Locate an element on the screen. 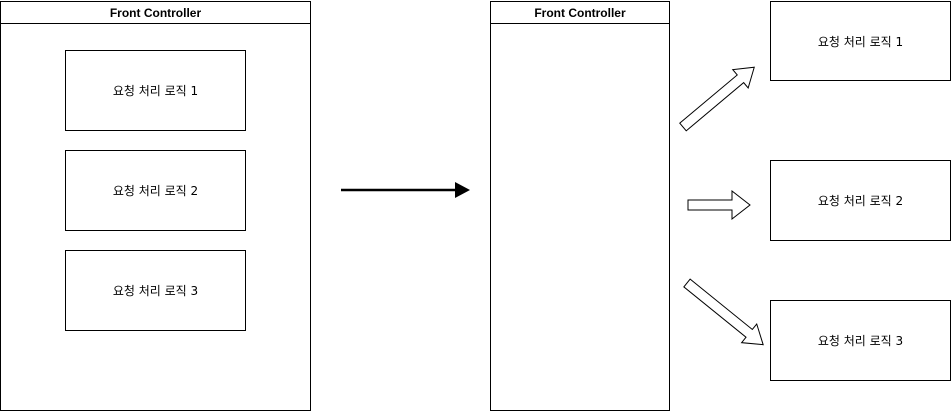 The width and height of the screenshot is (951, 411). left-request-logic-1-label: 요청 처리 로직 1 is located at coordinates (155, 91).